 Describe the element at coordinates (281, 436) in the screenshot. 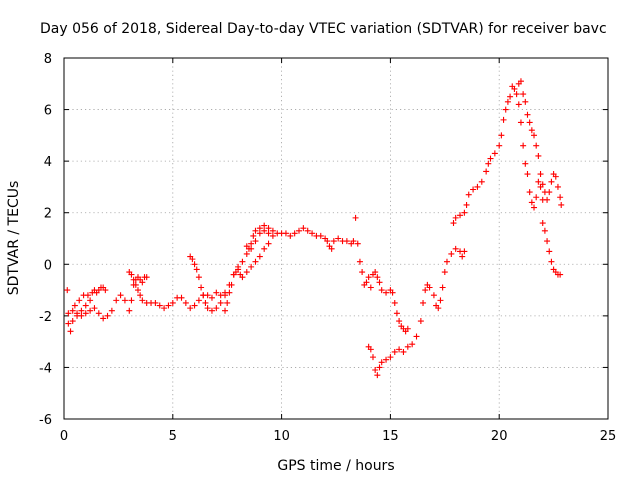

I see `x-tick-label: 10` at that location.